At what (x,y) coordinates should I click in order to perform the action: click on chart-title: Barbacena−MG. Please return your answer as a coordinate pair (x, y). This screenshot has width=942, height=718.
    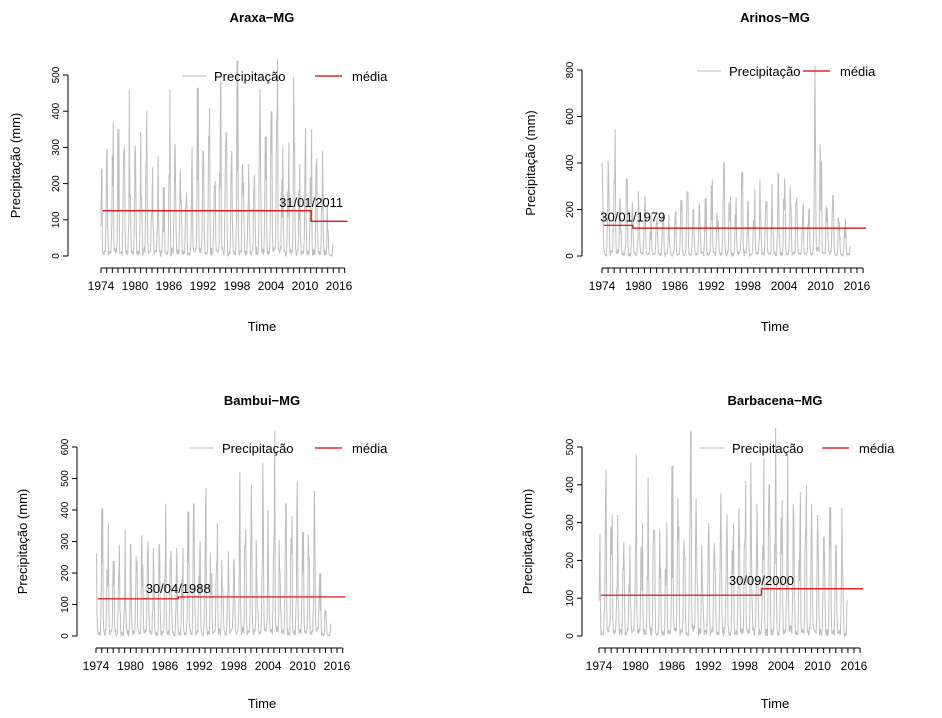
    Looking at the image, I should click on (774, 400).